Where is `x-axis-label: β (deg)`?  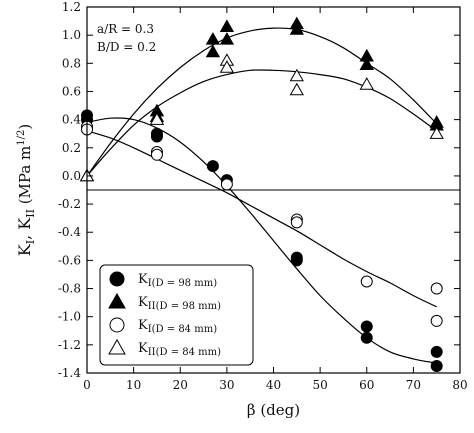
x-axis-label: β (deg) is located at coordinates (273, 410).